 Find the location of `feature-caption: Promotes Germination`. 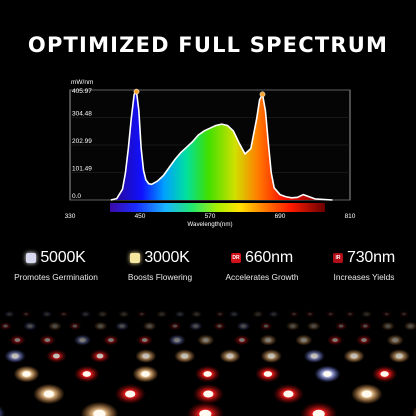

feature-caption: Promotes Germination is located at coordinates (56, 277).